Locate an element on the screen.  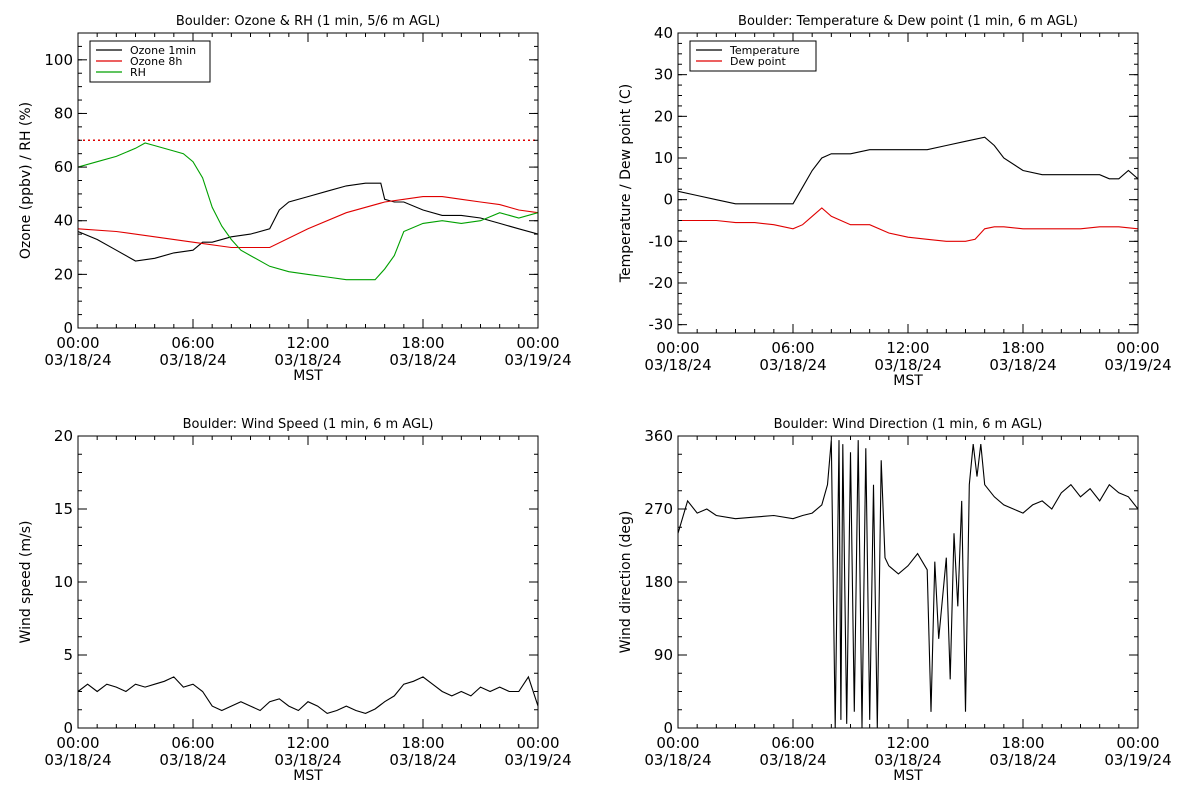
legend-label: RH is located at coordinates (138, 72).